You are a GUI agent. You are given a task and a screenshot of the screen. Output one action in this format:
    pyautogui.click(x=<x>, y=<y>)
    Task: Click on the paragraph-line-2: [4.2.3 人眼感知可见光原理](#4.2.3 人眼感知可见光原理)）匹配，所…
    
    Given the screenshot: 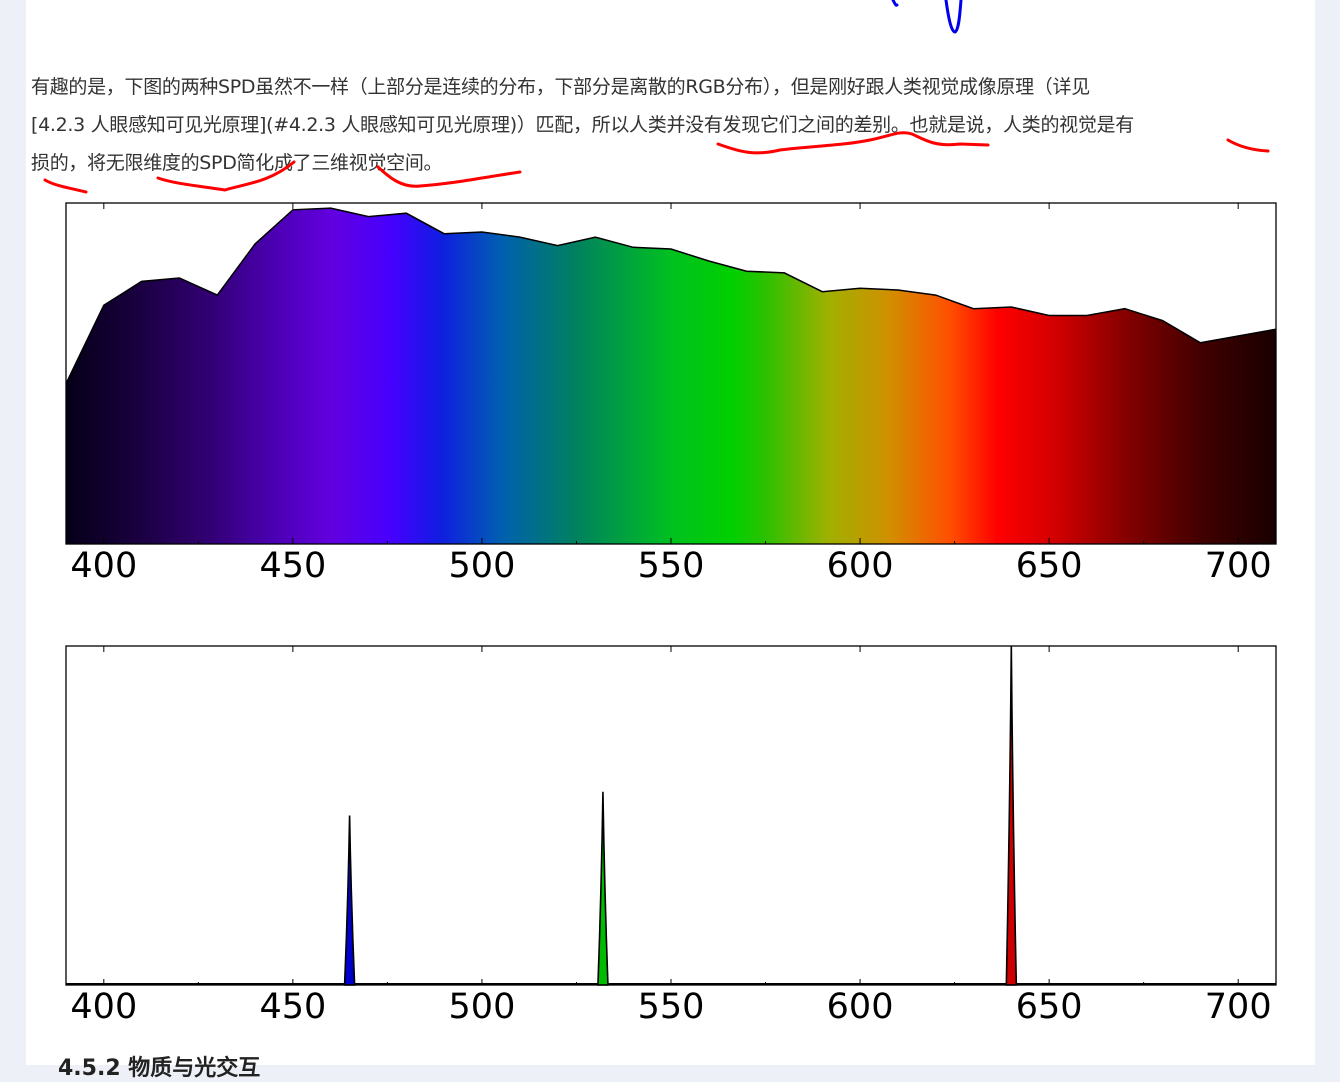 What is the action you would take?
    pyautogui.click(x=582, y=125)
    